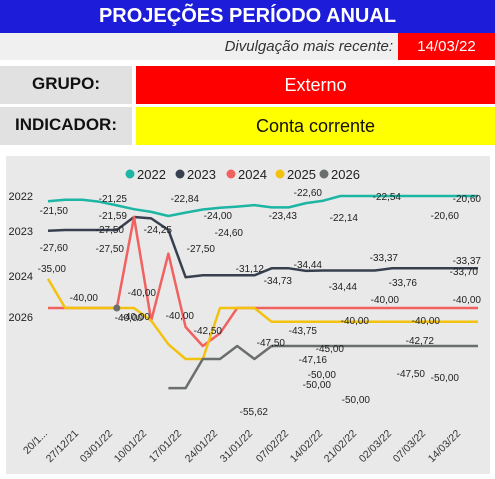  Describe the element at coordinates (278, 281) in the screenshot. I see `data-label: -34,73` at that location.